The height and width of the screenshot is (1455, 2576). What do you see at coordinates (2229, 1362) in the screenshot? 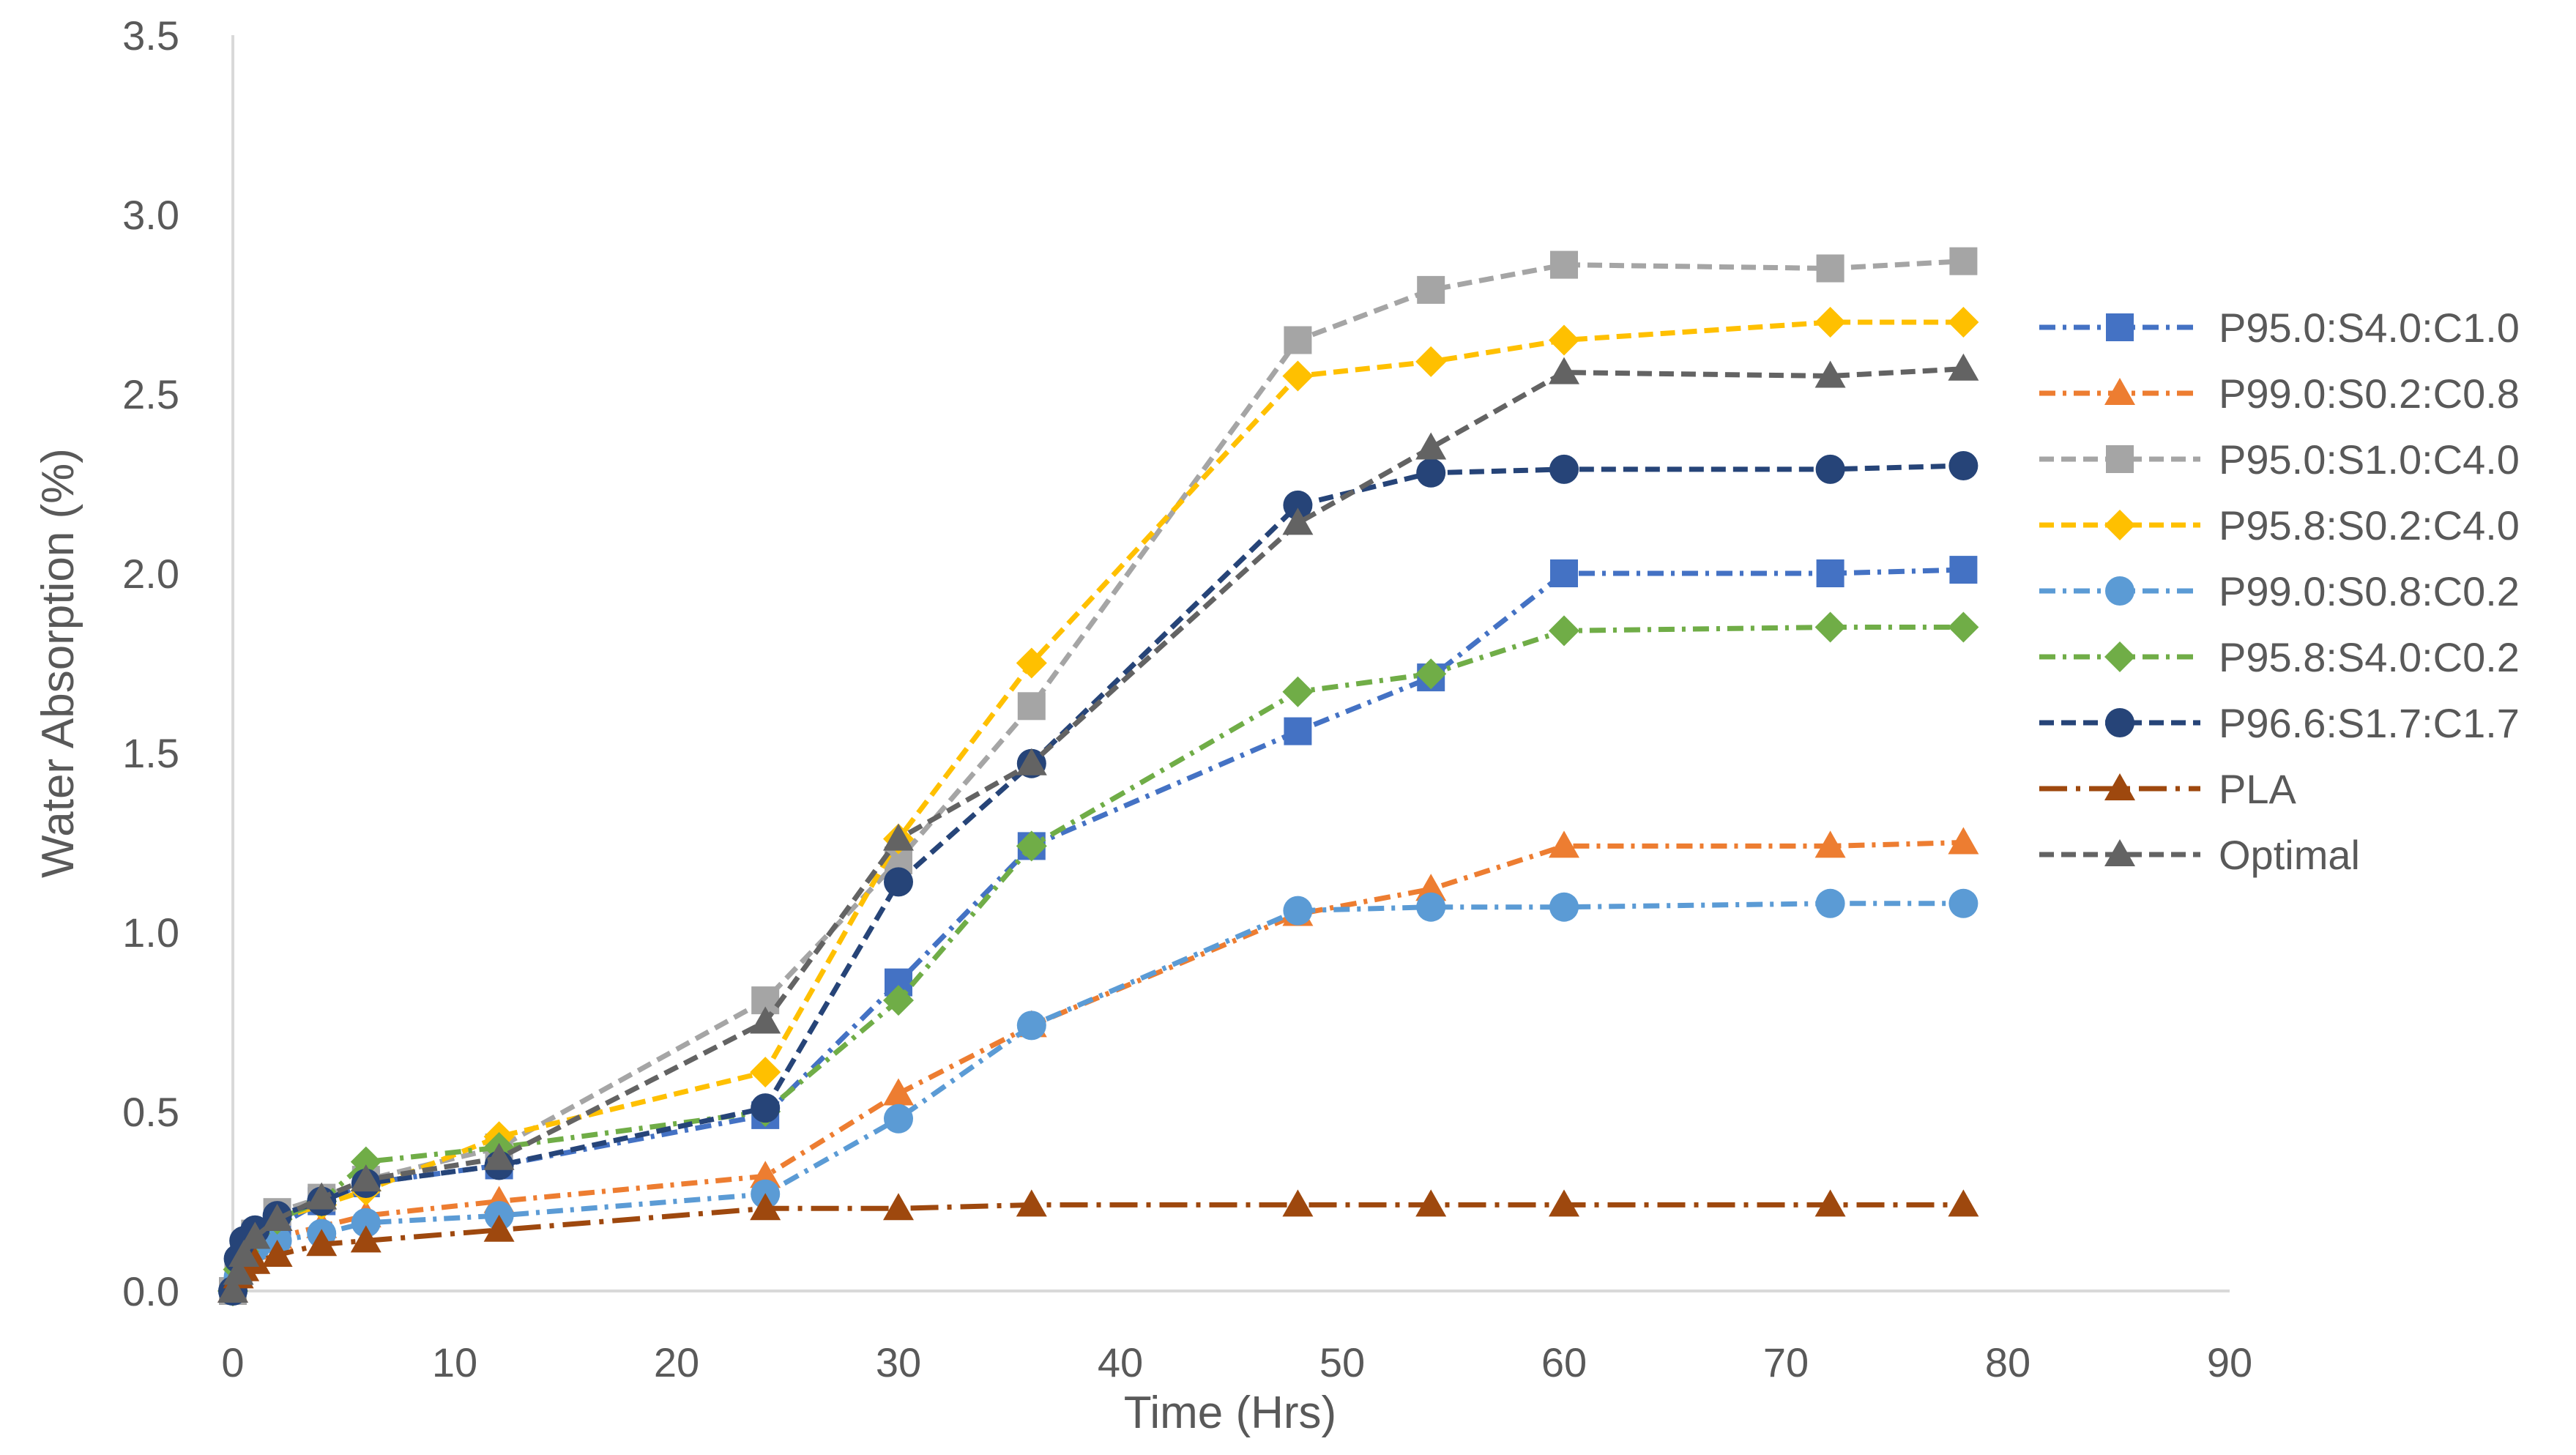
I see `x-tick-label: 90` at bounding box center [2229, 1362].